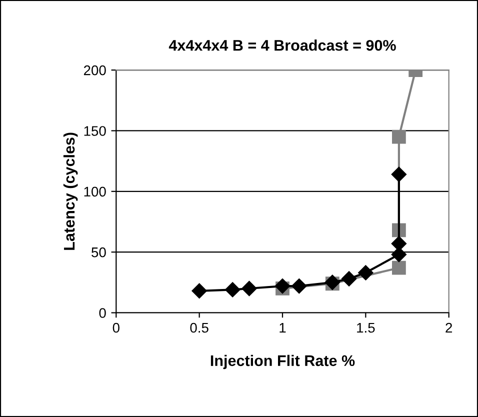 The width and height of the screenshot is (478, 417). Describe the element at coordinates (95, 70) in the screenshot. I see `y-tick-label: 200` at that location.